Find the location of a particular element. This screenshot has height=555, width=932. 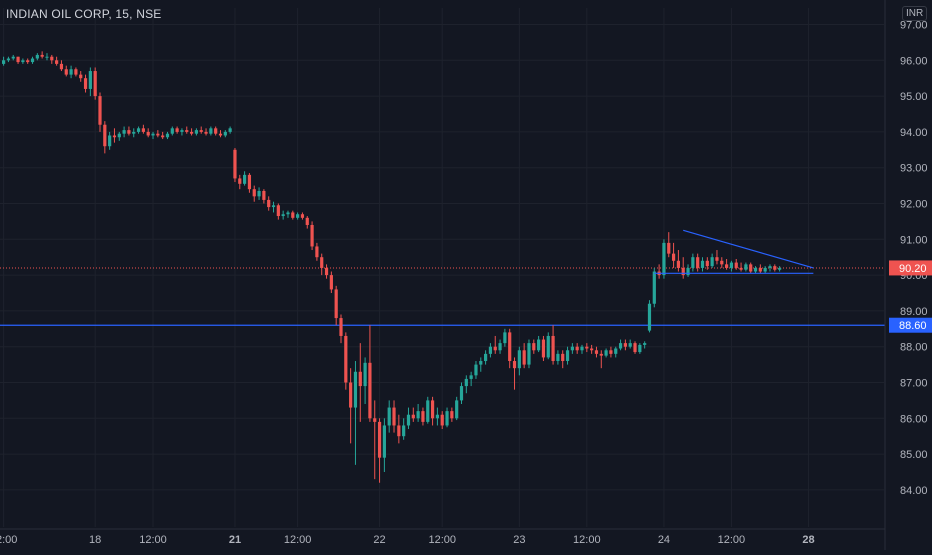

support-line-badge: 88.60 is located at coordinates (910, 325).